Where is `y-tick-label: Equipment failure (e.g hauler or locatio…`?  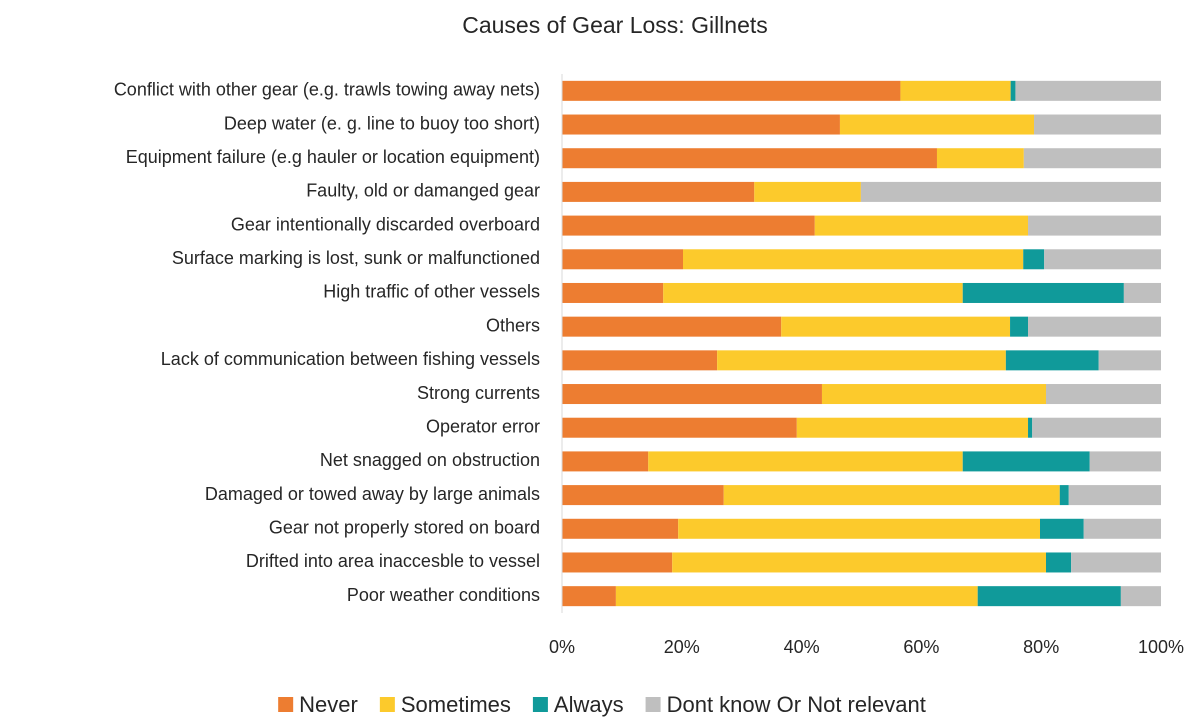 y-tick-label: Equipment failure (e.g hauler or locatio… is located at coordinates (333, 157).